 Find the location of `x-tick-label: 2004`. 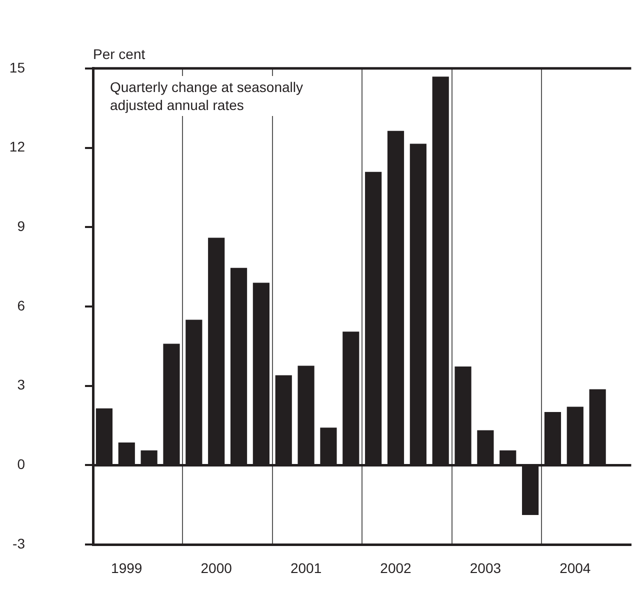

x-tick-label: 2004 is located at coordinates (575, 568).